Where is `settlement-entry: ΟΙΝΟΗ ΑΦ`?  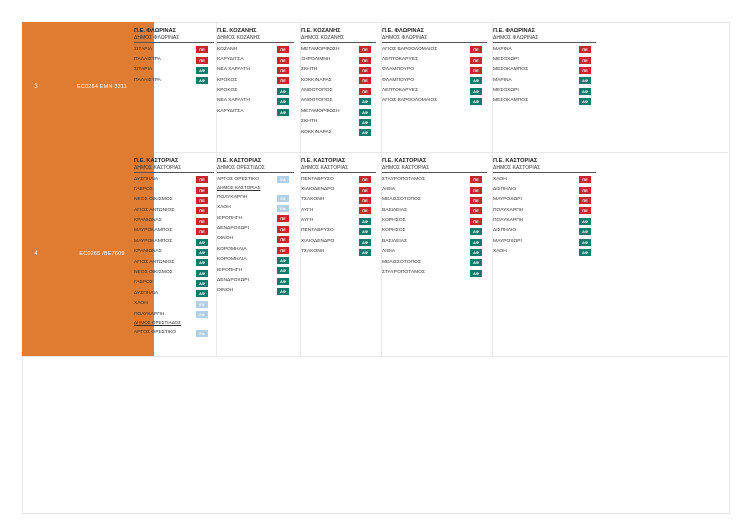
settlement-entry: ΟΙΝΟΗ ΑΦ is located at coordinates (255, 291).